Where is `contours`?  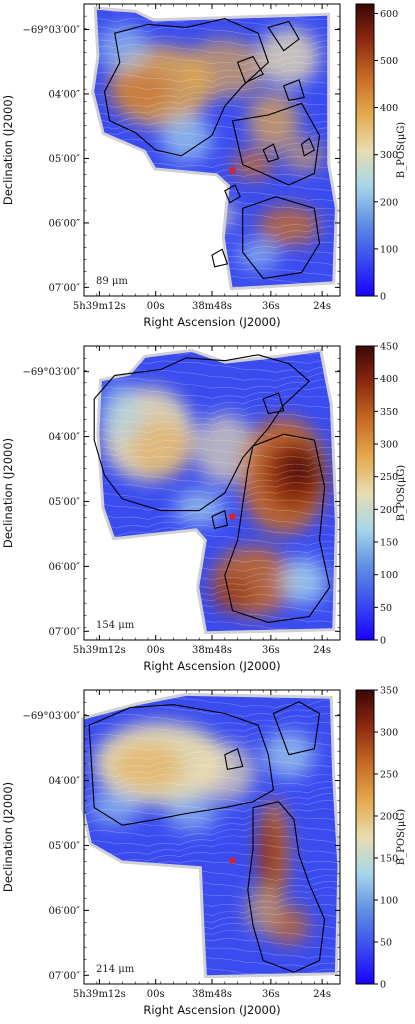 contours is located at coordinates (212, 149).